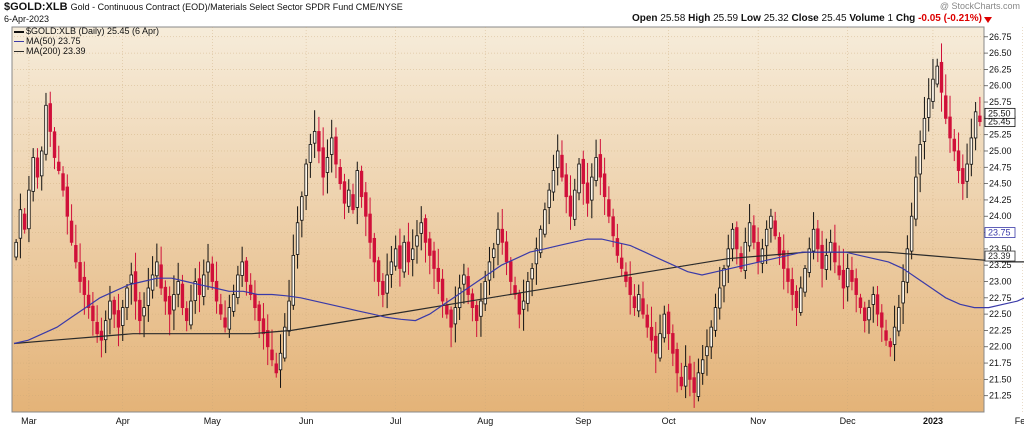 This screenshot has height=427, width=1024. Describe the element at coordinates (988, 20) in the screenshot. I see `down-arrow-icon` at that location.